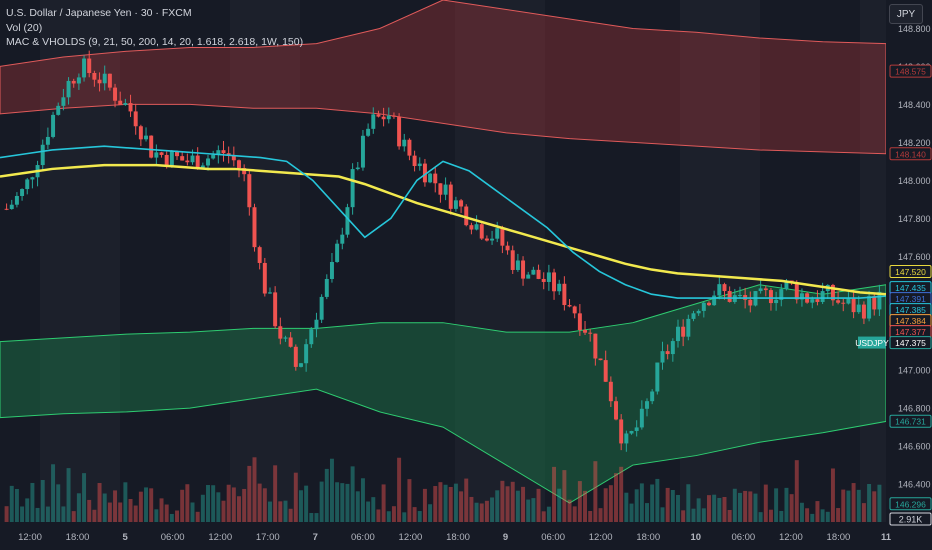  I want to click on price-tag-text-4: 147.391, so click(910, 299).